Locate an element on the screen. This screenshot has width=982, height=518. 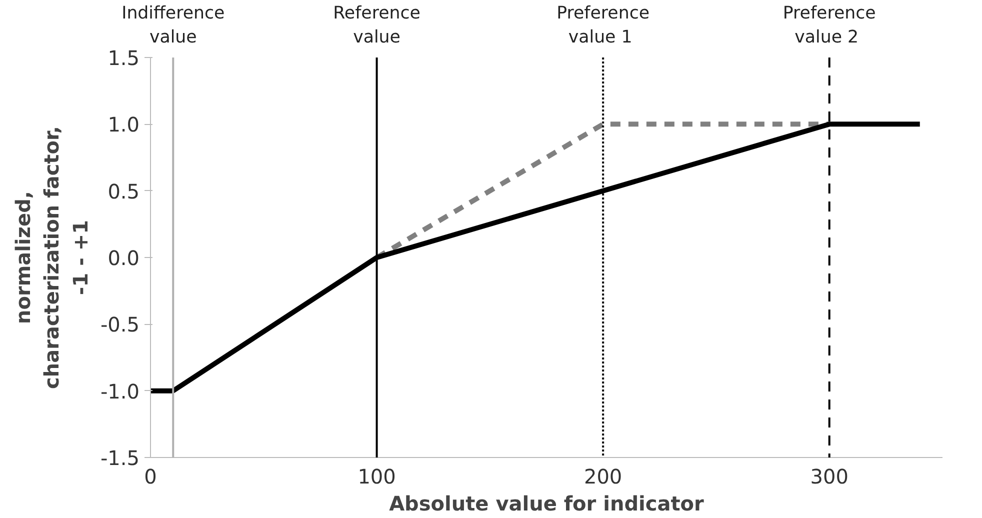
x-tick-label: 100 is located at coordinates (377, 476).